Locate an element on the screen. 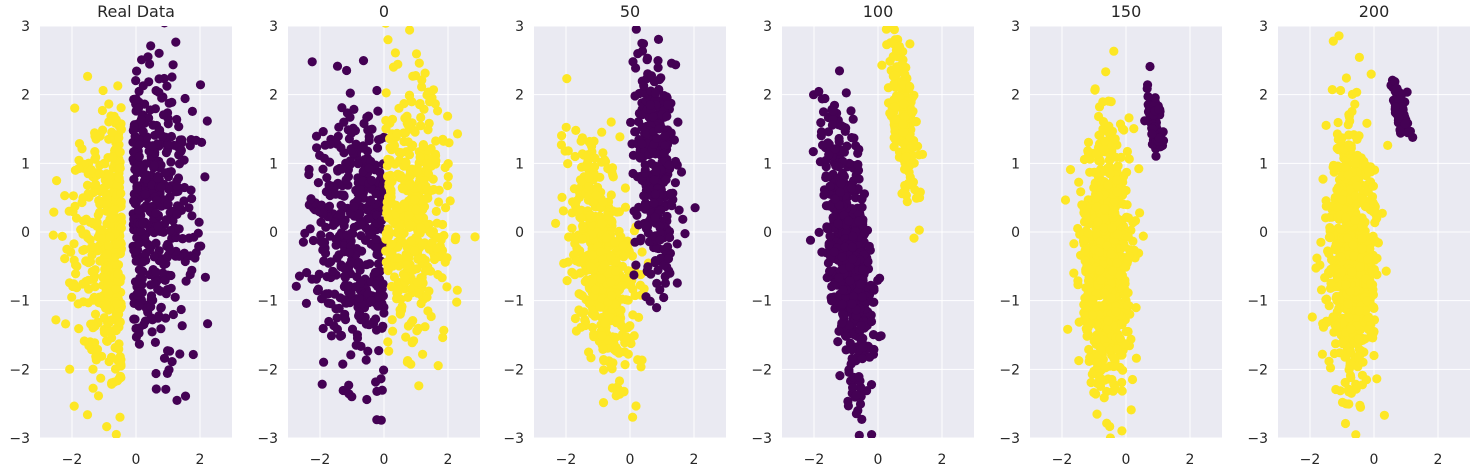  y-tick-label: 3 is located at coordinates (273, 27).